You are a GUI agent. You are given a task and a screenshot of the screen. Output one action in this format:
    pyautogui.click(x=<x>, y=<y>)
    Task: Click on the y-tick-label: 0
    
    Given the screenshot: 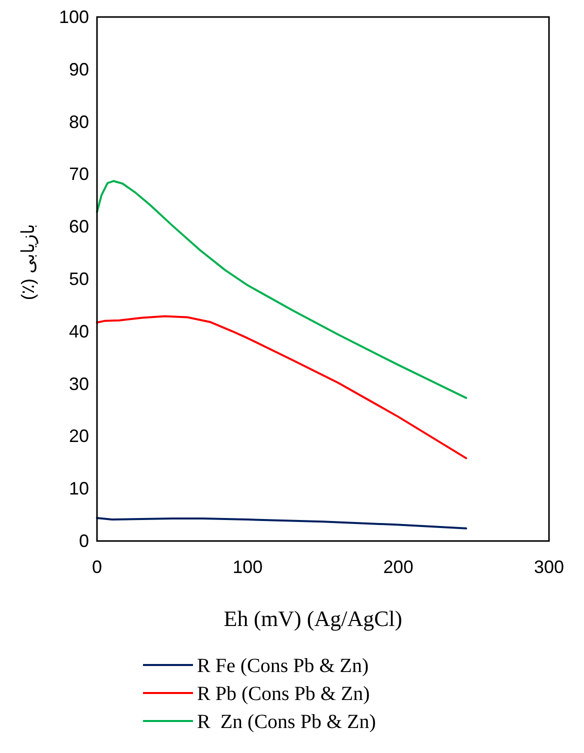 What is the action you would take?
    pyautogui.click(x=83, y=541)
    